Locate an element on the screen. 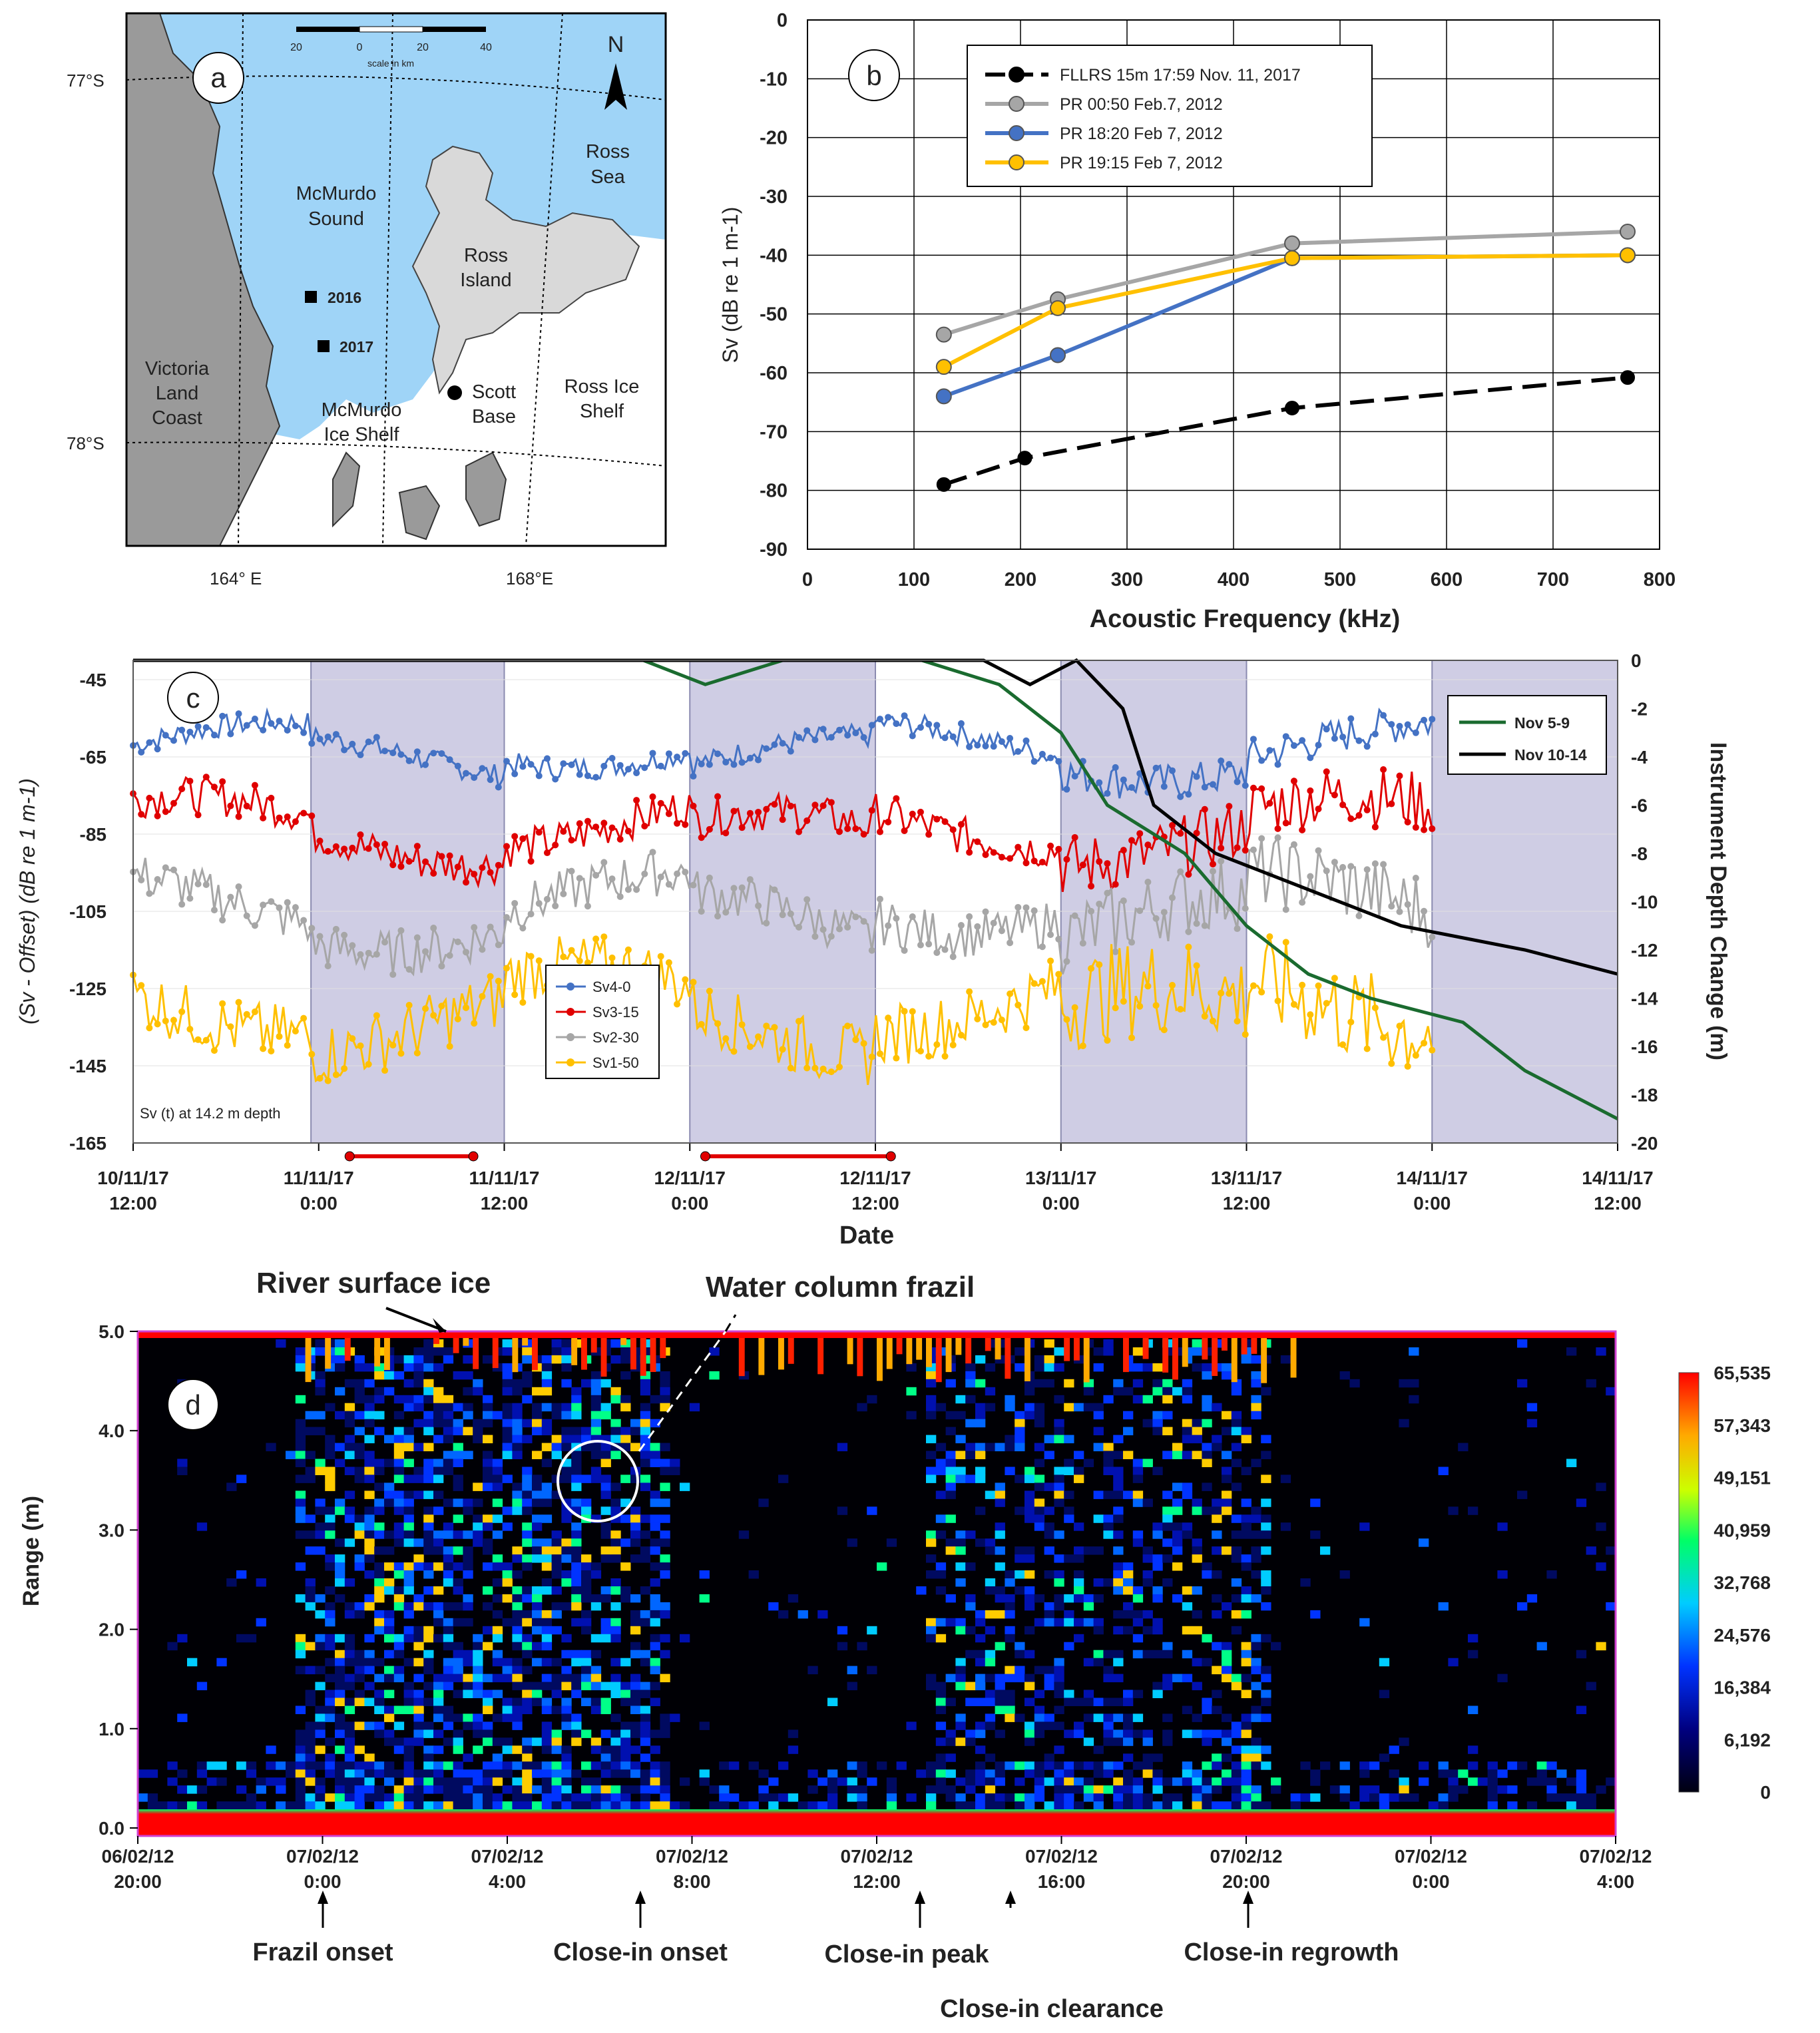 This screenshot has height=2033, width=1820. echogram-xtick-time: 4:00 is located at coordinates (1616, 1881).